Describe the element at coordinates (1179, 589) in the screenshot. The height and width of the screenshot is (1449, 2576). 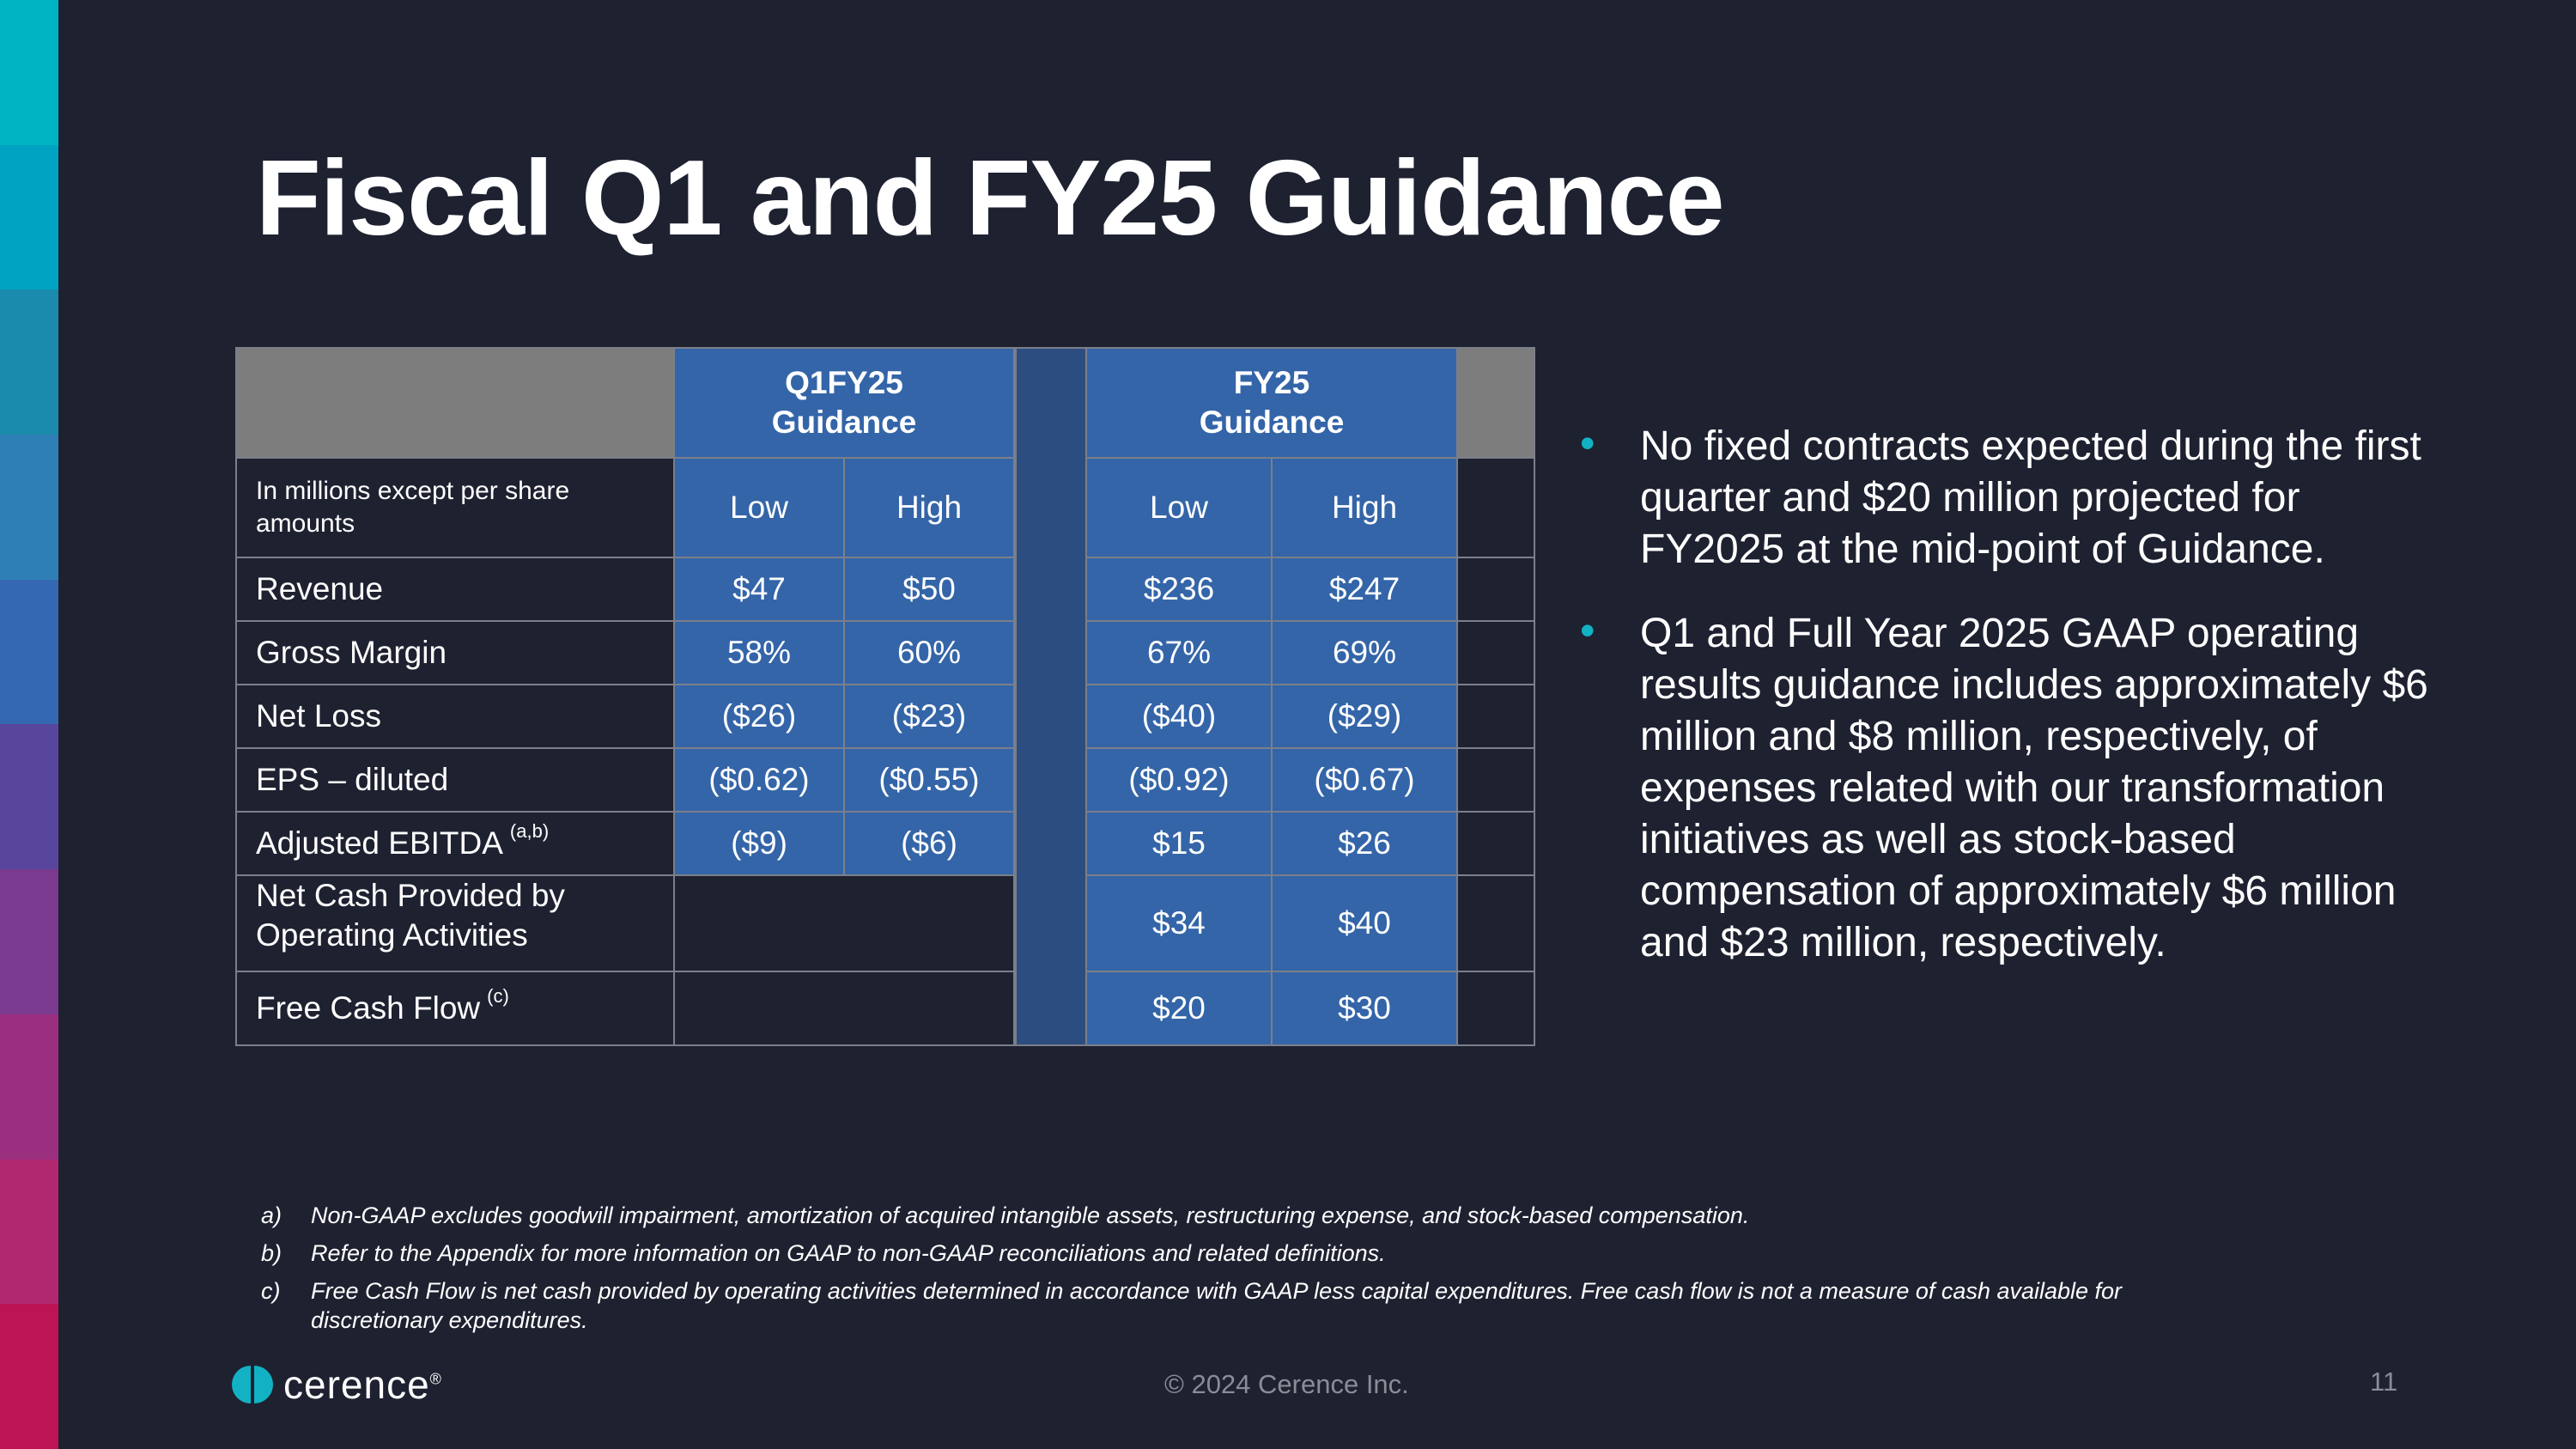
I see `revenue-fy-low: $236` at that location.